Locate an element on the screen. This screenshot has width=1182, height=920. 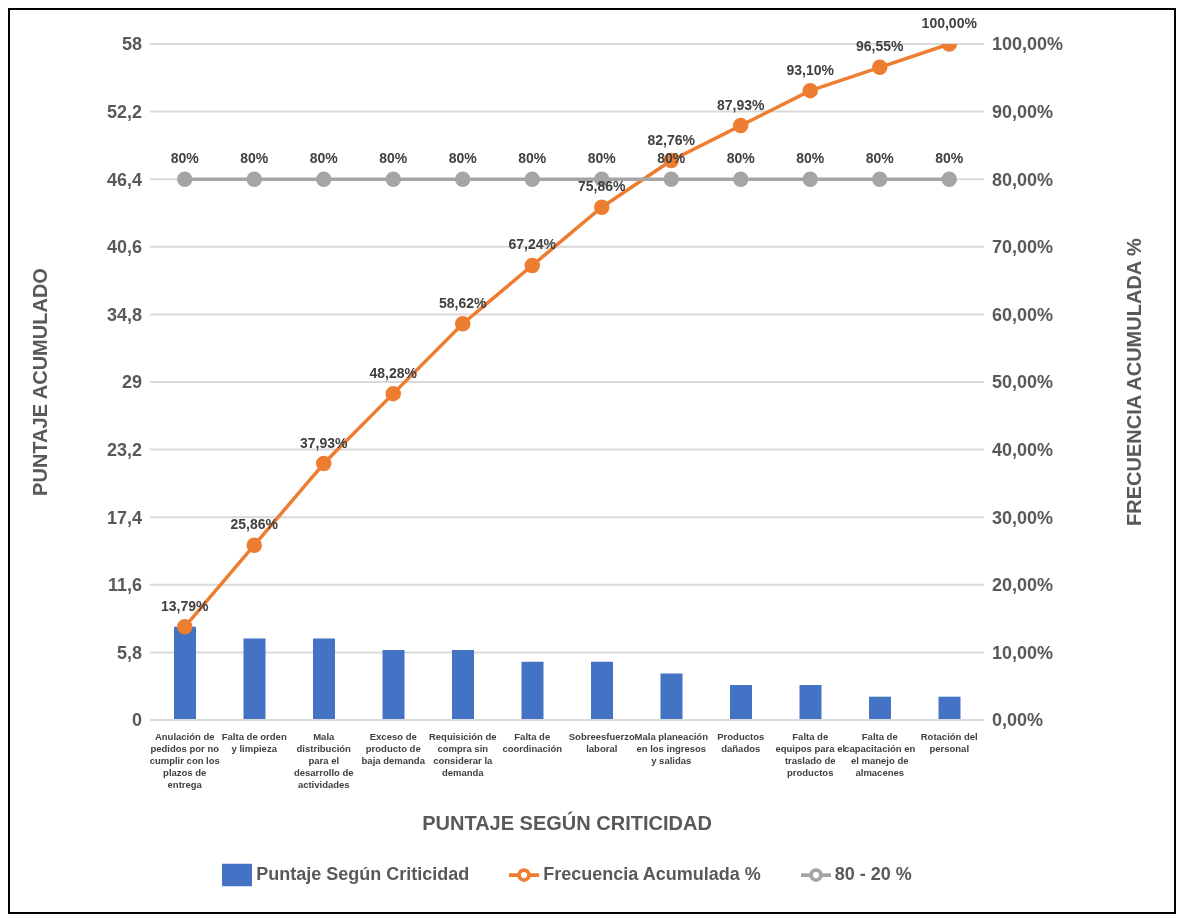
y2-tick-label: 80,00% is located at coordinates (1023, 179).